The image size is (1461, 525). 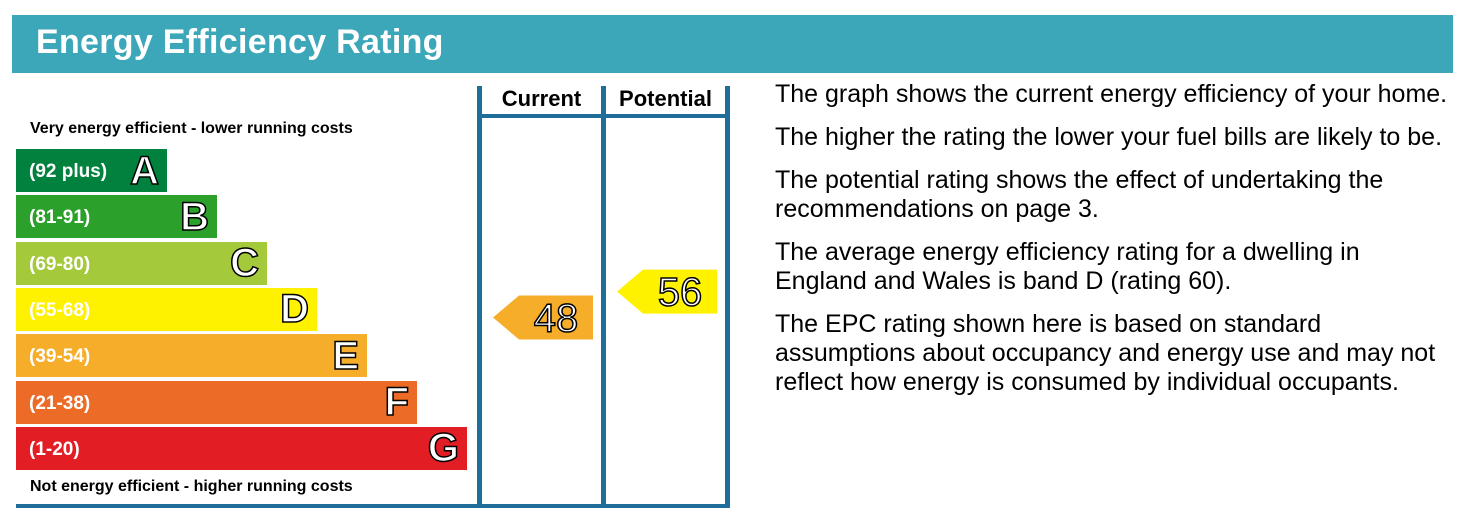 What do you see at coordinates (166, 309) in the screenshot?
I see `band-d: (55-68) D` at bounding box center [166, 309].